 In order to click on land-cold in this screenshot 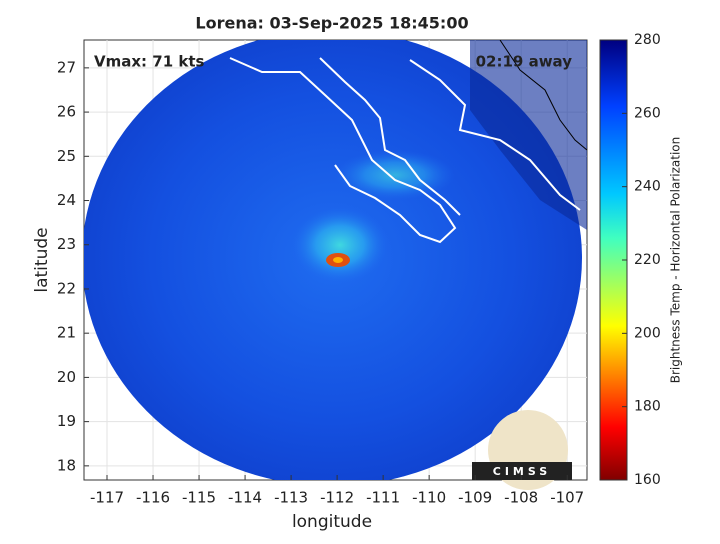, I will do `click(528, 135)`.